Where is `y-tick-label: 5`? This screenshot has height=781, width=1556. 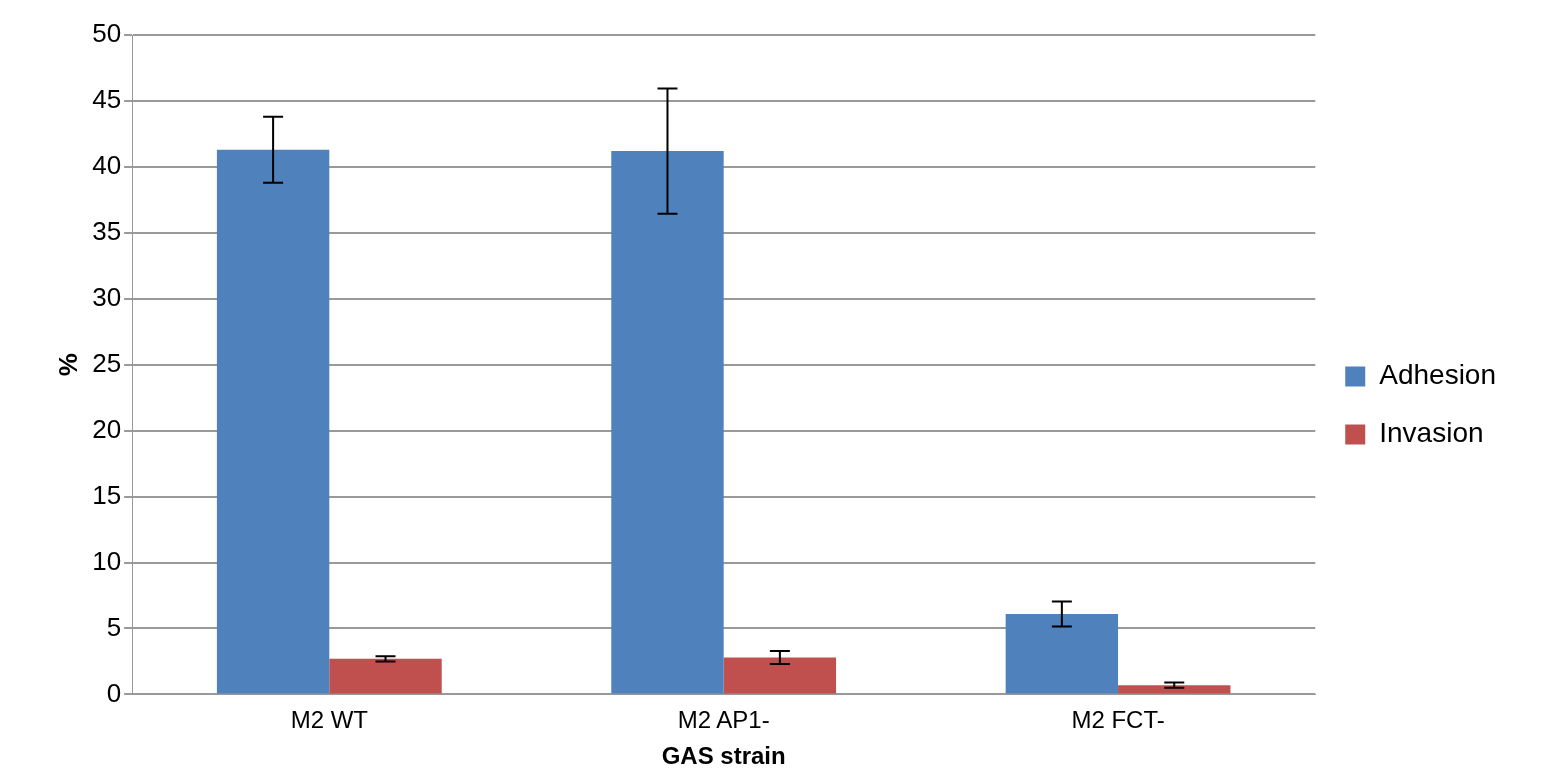
y-tick-label: 5 is located at coordinates (114, 626).